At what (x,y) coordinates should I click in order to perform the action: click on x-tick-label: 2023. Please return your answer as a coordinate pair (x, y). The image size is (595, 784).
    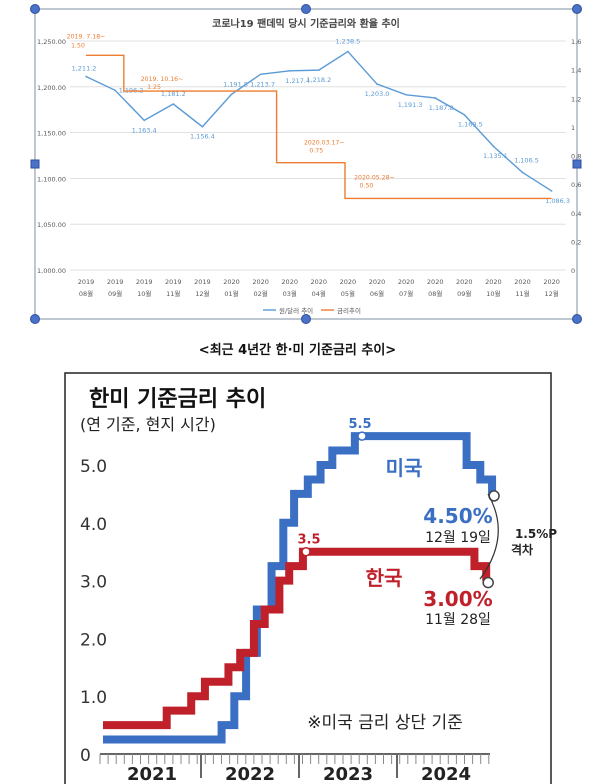
    Looking at the image, I should click on (348, 774).